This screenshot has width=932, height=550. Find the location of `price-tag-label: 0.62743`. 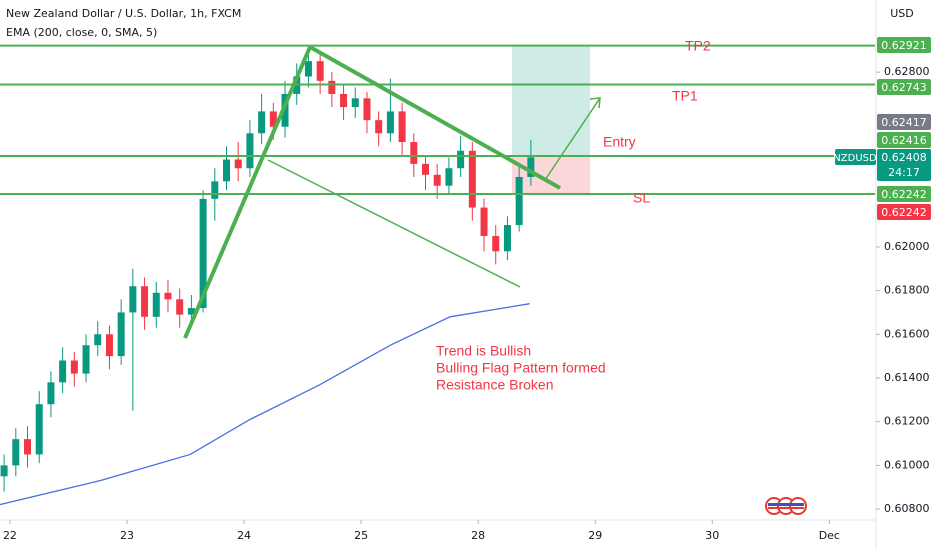

price-tag-label: 0.62743 is located at coordinates (904, 87).